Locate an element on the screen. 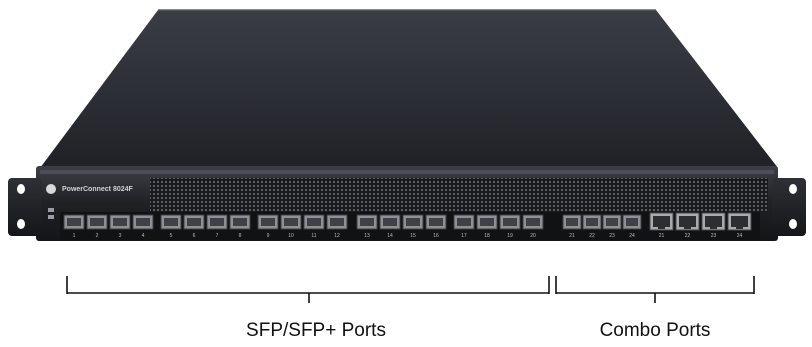  sfp-port: 7 is located at coordinates (217, 226).